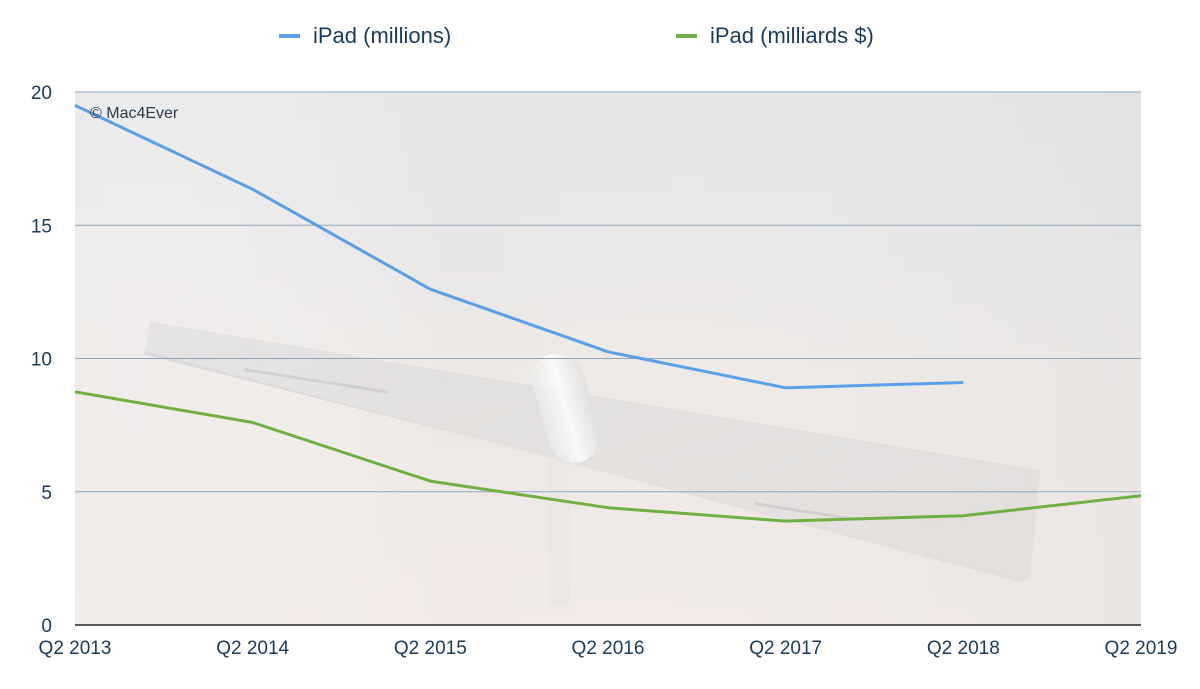  I want to click on y-tick-label: 10, so click(41, 360).